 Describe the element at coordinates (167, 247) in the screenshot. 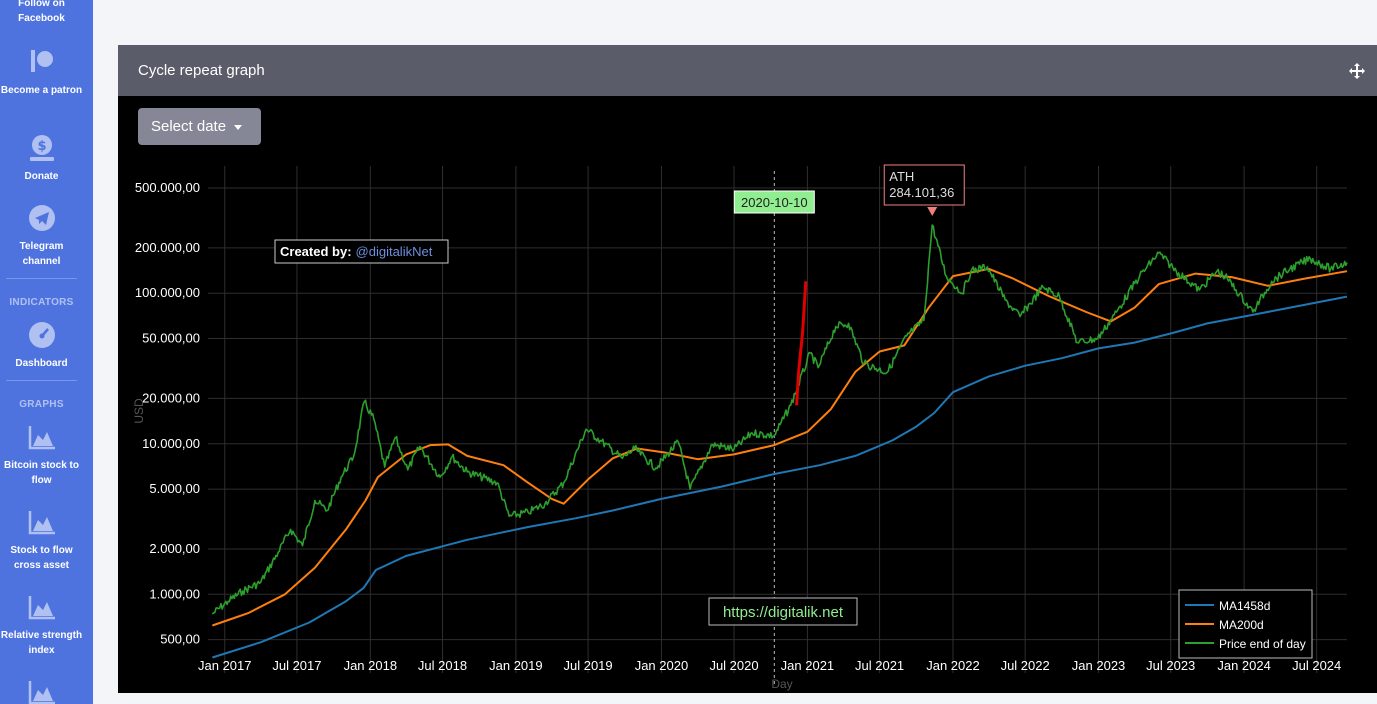

I see `y-tick-label: 200.000,00` at that location.